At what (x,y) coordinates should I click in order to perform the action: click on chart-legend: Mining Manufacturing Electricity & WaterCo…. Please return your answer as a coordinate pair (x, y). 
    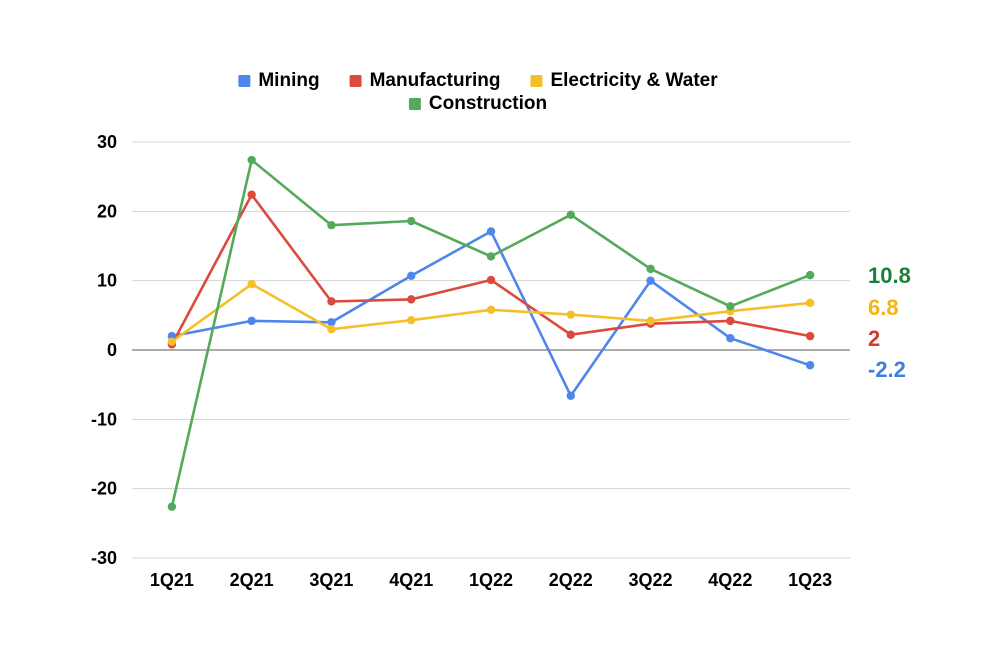
    Looking at the image, I should click on (478, 92).